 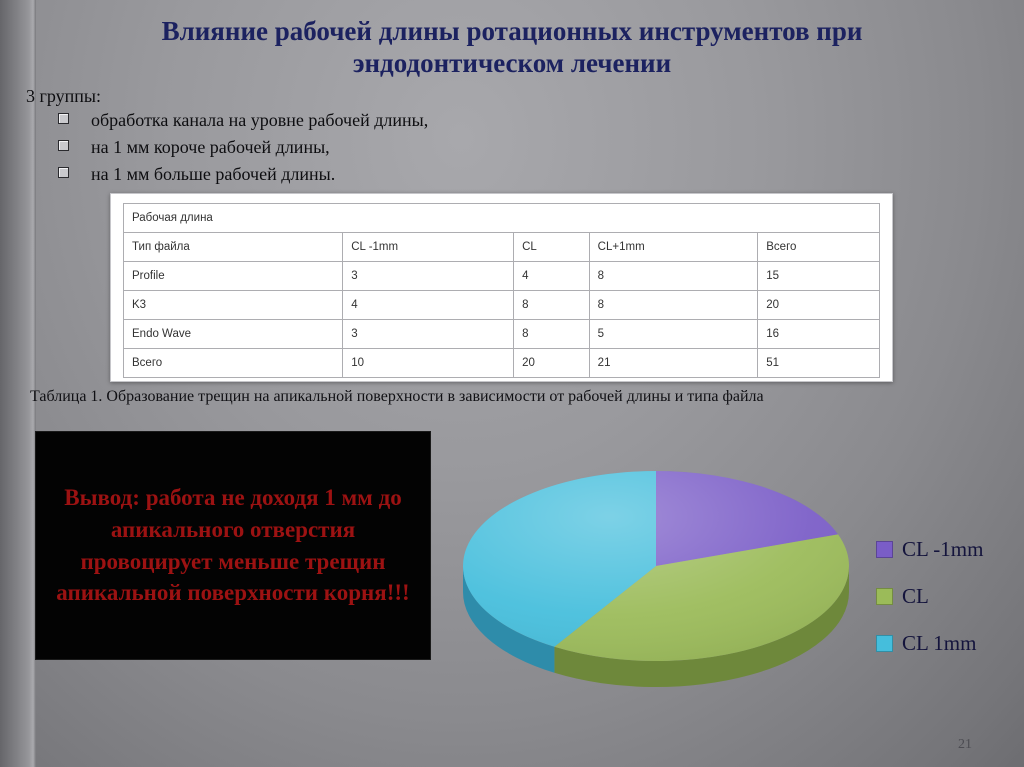 What do you see at coordinates (673, 334) in the screenshot?
I see `table-cell: 5` at bounding box center [673, 334].